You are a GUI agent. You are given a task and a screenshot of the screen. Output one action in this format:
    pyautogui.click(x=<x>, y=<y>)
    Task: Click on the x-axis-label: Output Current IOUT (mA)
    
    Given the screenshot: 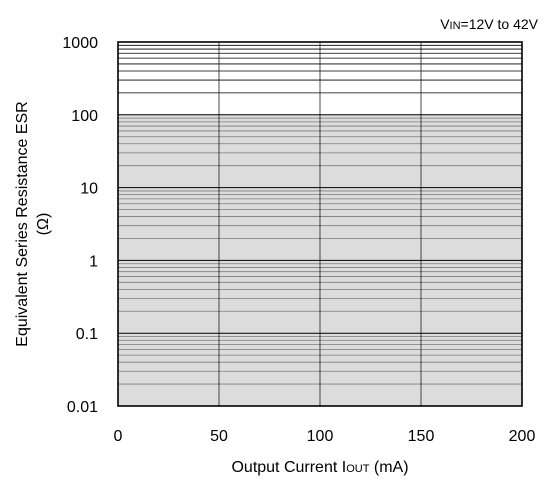 What is the action you would take?
    pyautogui.click(x=319, y=467)
    